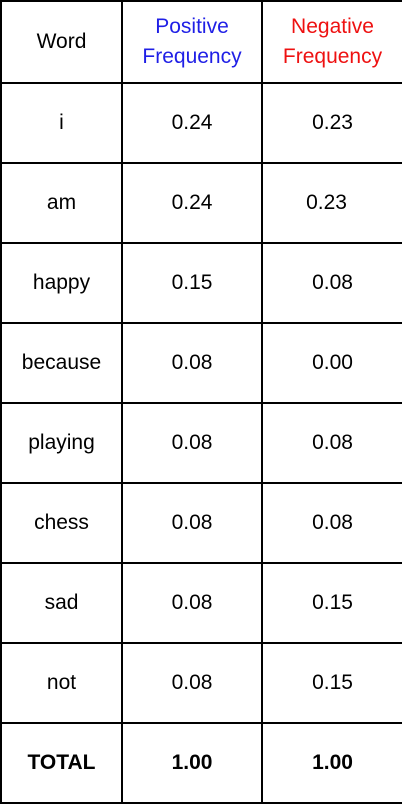  What do you see at coordinates (192, 56) in the screenshot?
I see `header-positive-line-2: Frequency` at bounding box center [192, 56].